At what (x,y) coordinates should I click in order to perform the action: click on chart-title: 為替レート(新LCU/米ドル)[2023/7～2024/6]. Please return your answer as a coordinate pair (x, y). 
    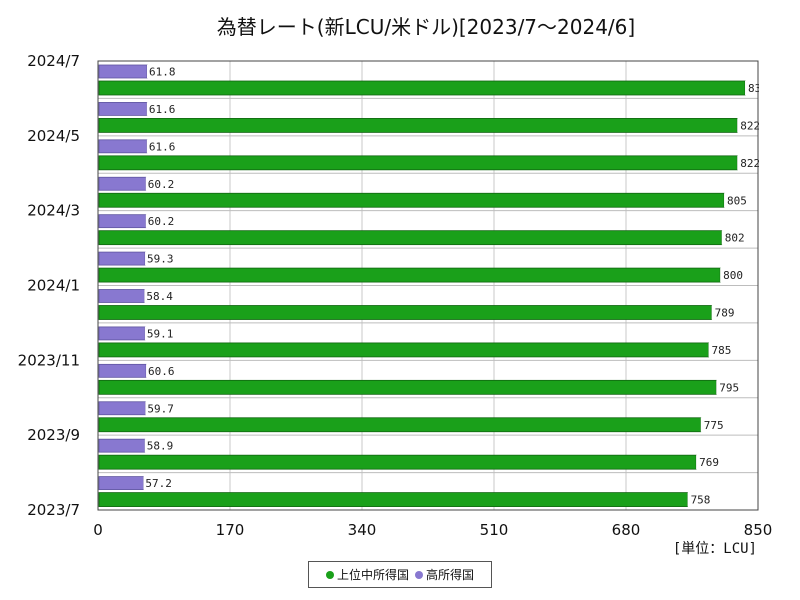
    Looking at the image, I should click on (426, 27).